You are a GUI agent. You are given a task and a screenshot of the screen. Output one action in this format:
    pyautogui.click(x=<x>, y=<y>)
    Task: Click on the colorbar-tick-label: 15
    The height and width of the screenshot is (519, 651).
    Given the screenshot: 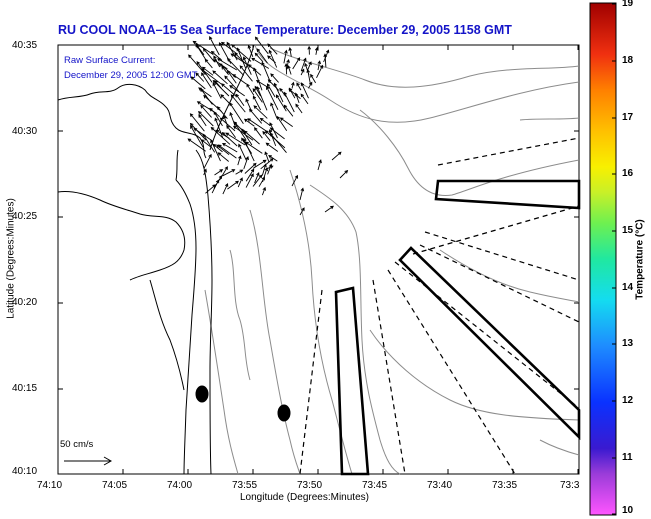 What is the action you would take?
    pyautogui.click(x=628, y=230)
    